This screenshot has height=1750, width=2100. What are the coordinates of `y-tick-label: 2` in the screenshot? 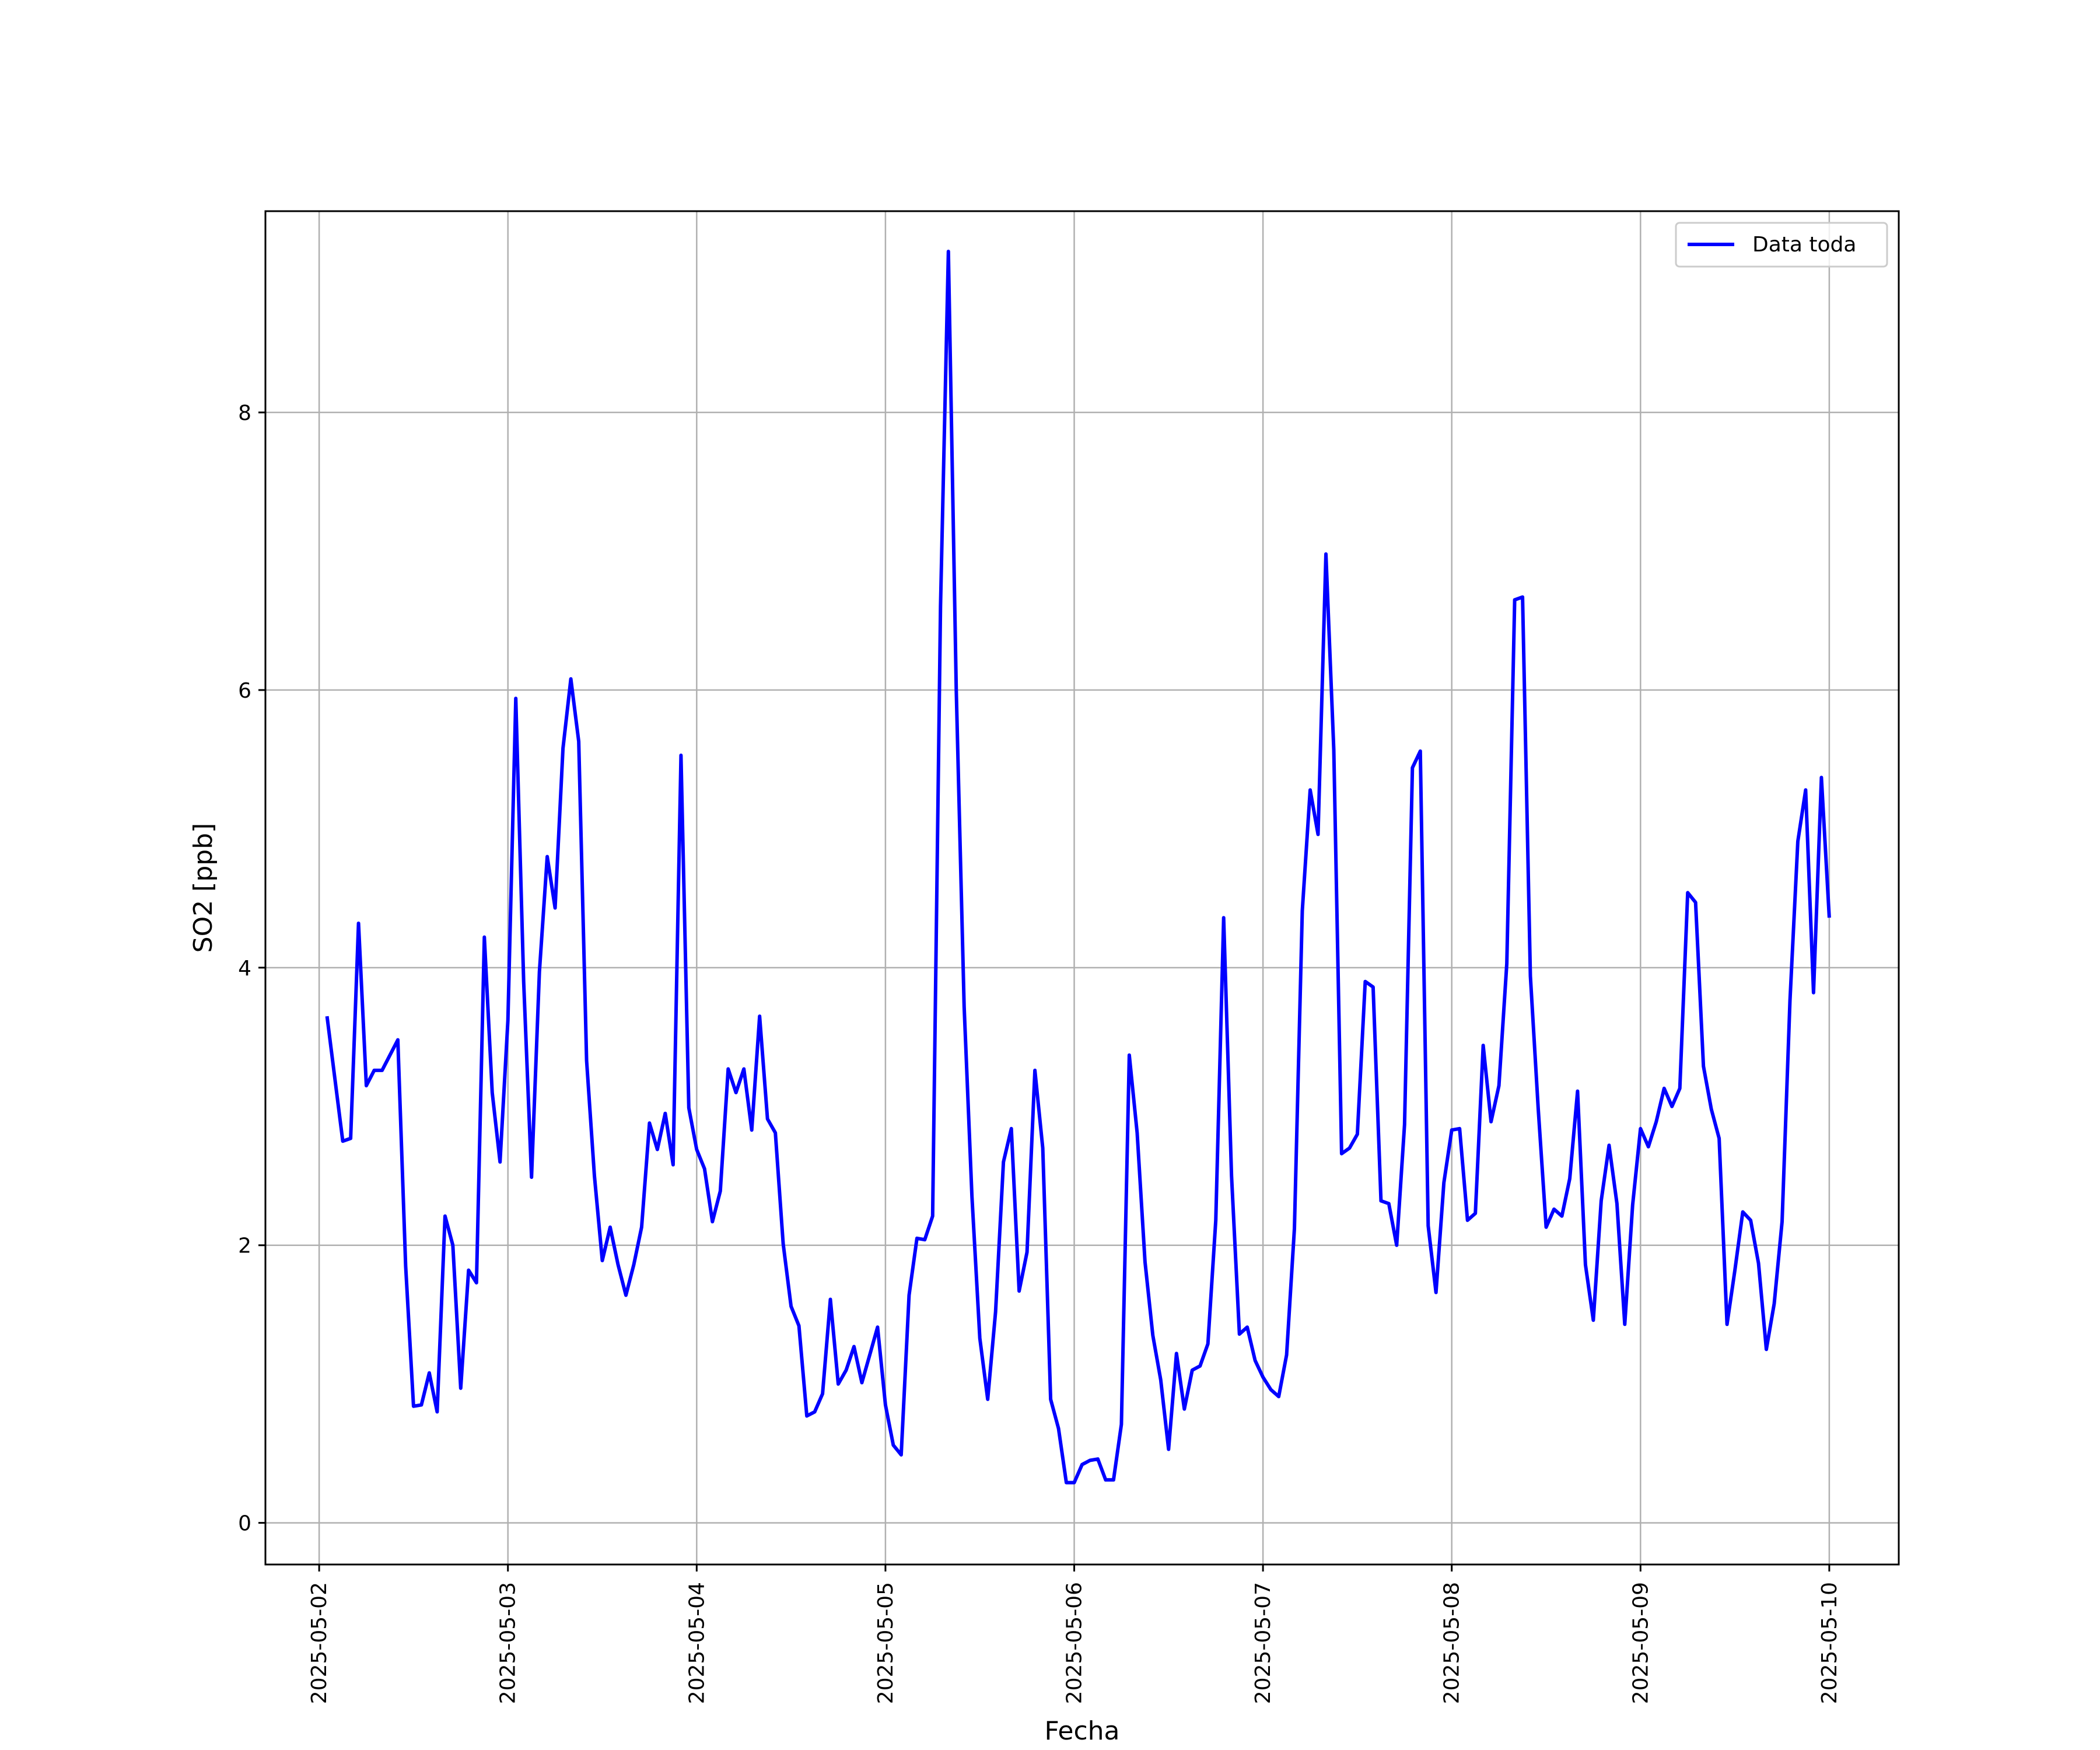 It's located at (244, 1246).